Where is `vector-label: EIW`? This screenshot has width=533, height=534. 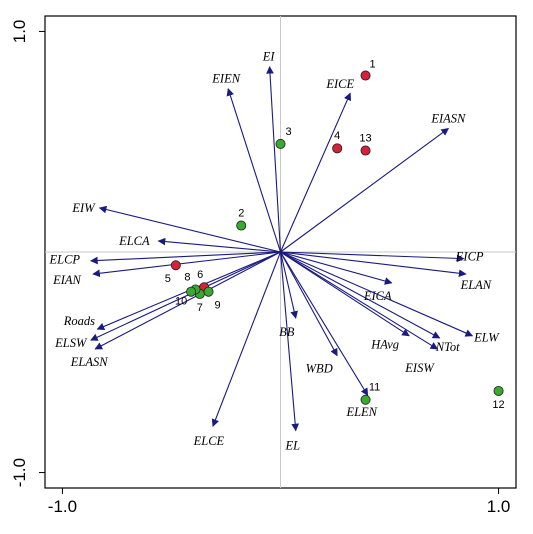
vector-label: EIW is located at coordinates (83, 208).